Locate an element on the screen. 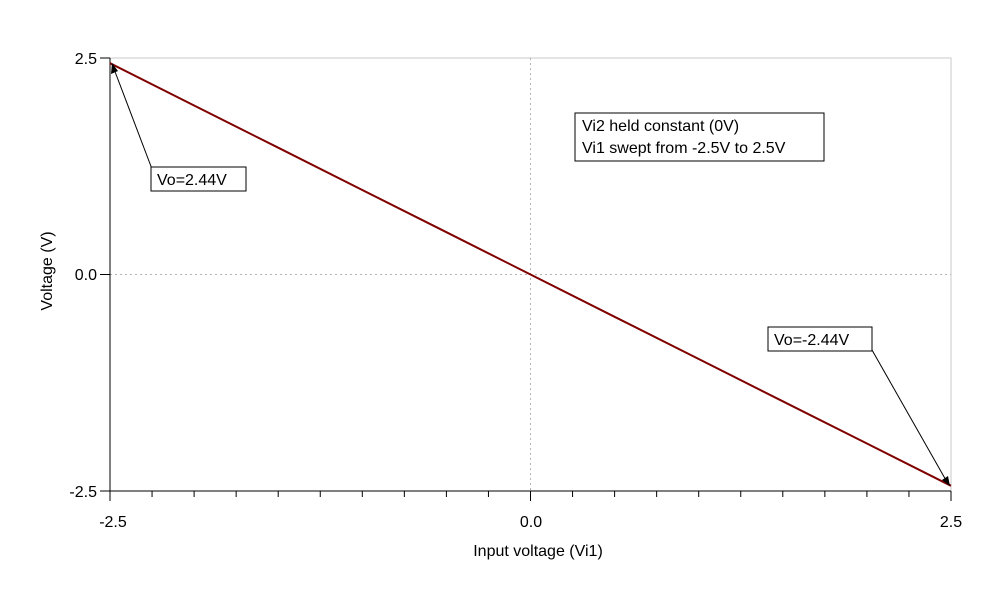 This screenshot has height=603, width=1000. annotation-1-box is located at coordinates (198, 179).